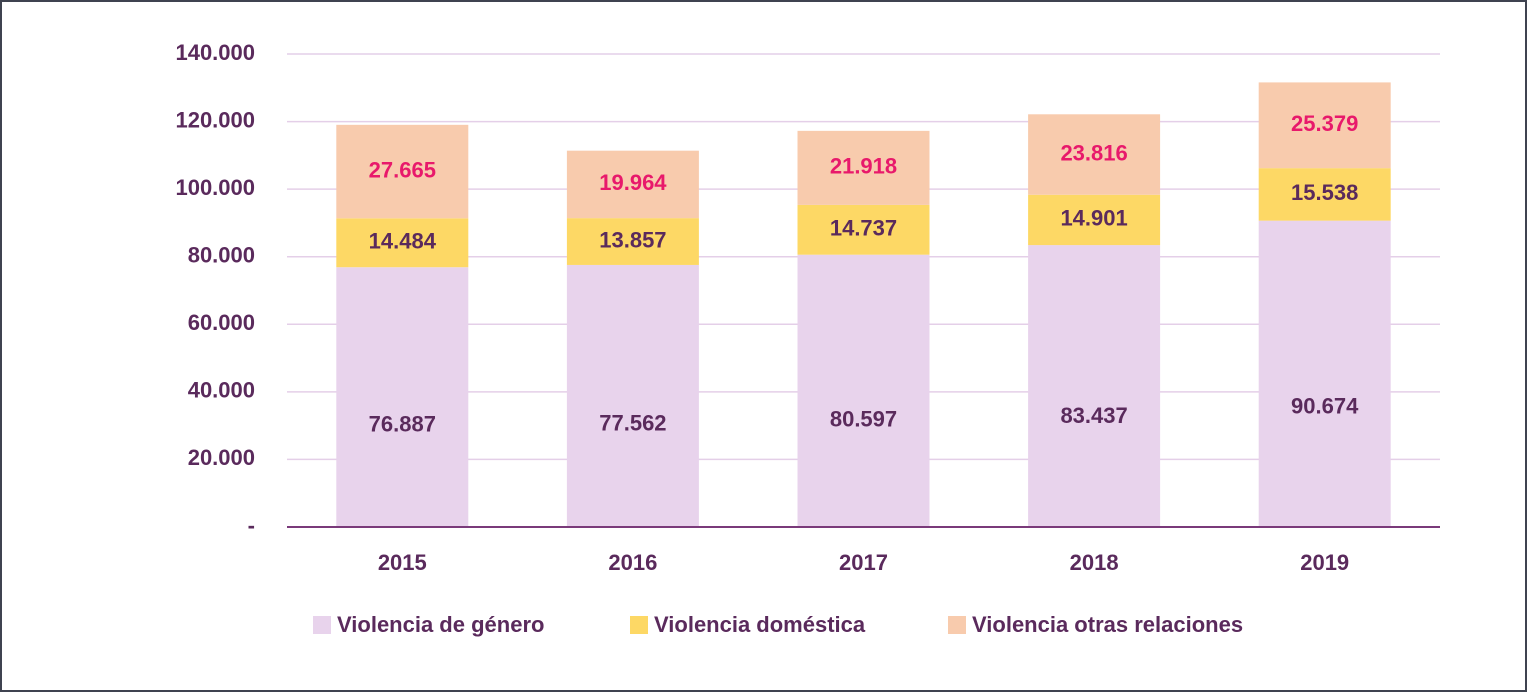 This screenshot has height=692, width=1527. Describe the element at coordinates (863, 419) in the screenshot. I see `data-label: 80.597` at that location.